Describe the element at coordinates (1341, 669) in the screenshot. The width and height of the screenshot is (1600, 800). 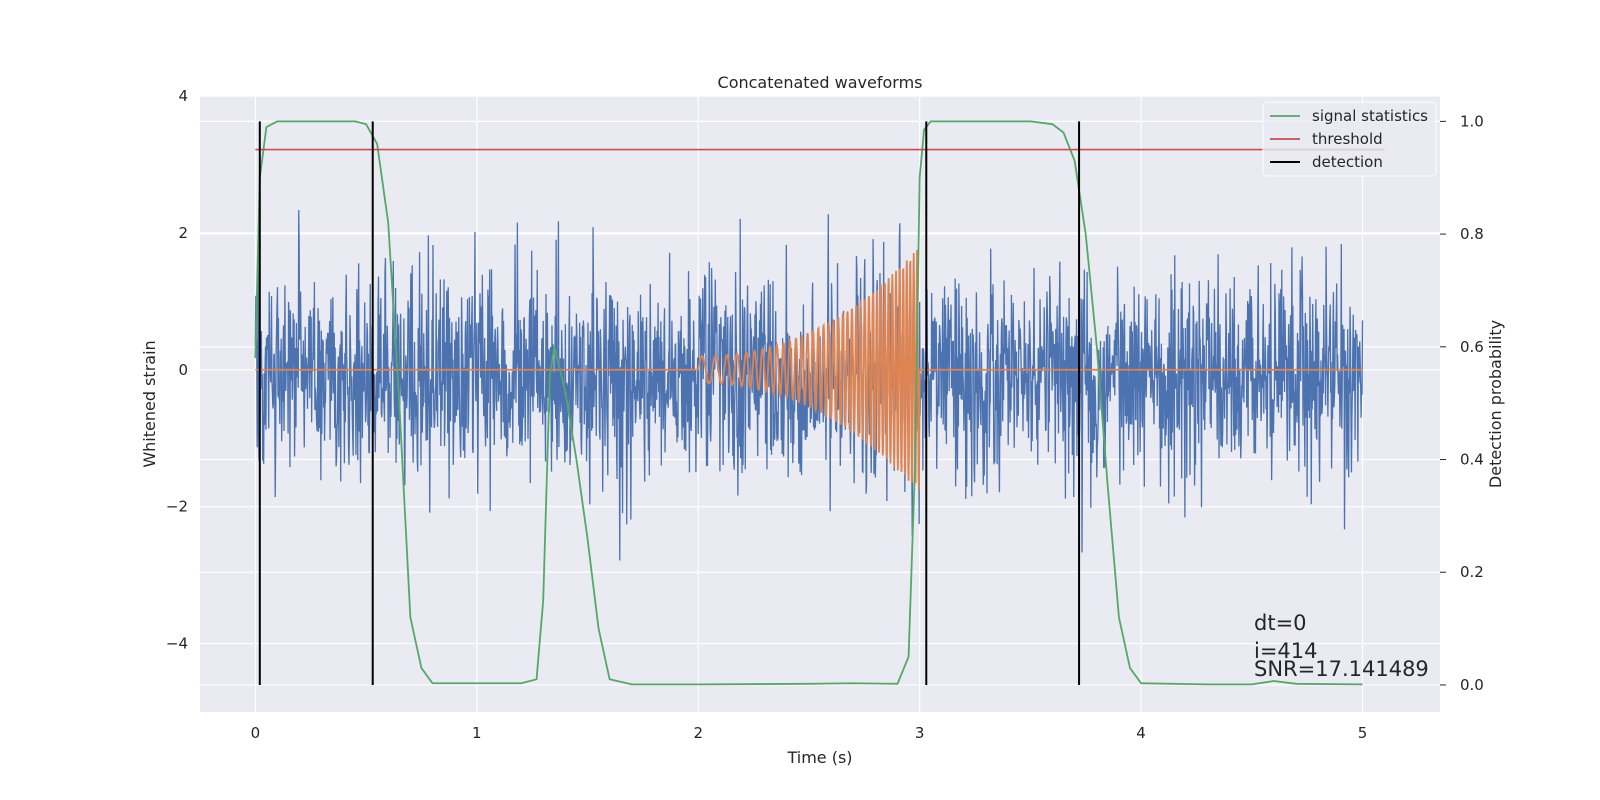
I see `annotation-snr: SNR=17.141489` at that location.